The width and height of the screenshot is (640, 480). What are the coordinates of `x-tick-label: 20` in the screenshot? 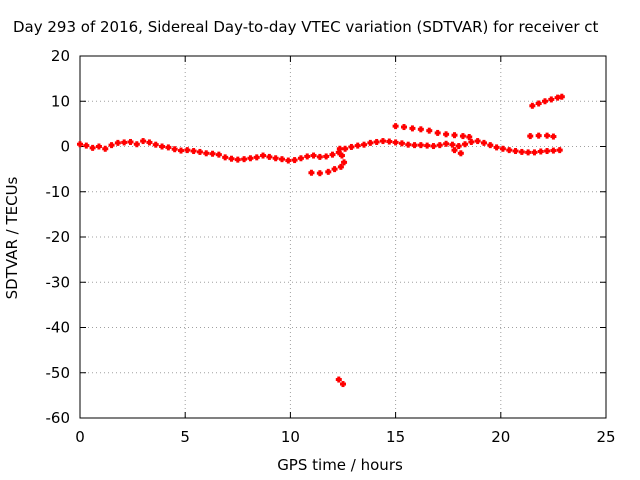 It's located at (500, 437).